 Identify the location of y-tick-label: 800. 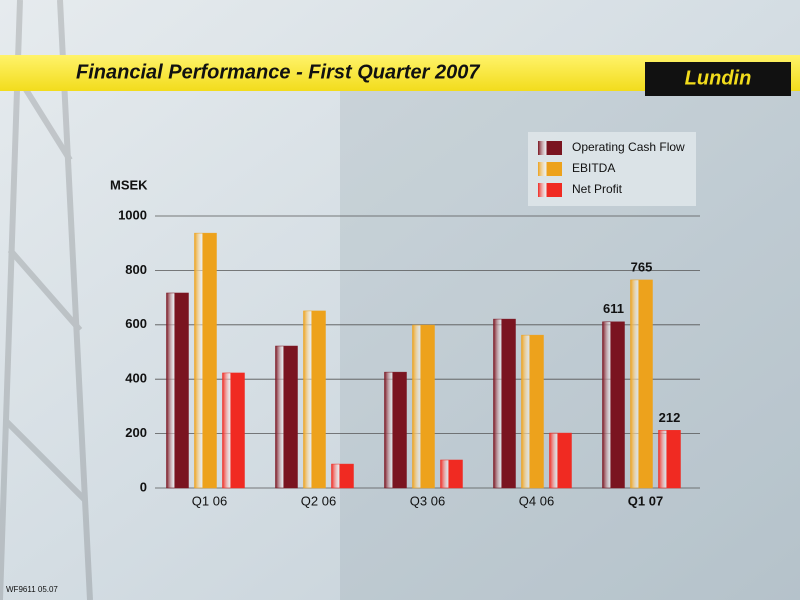
(136, 269).